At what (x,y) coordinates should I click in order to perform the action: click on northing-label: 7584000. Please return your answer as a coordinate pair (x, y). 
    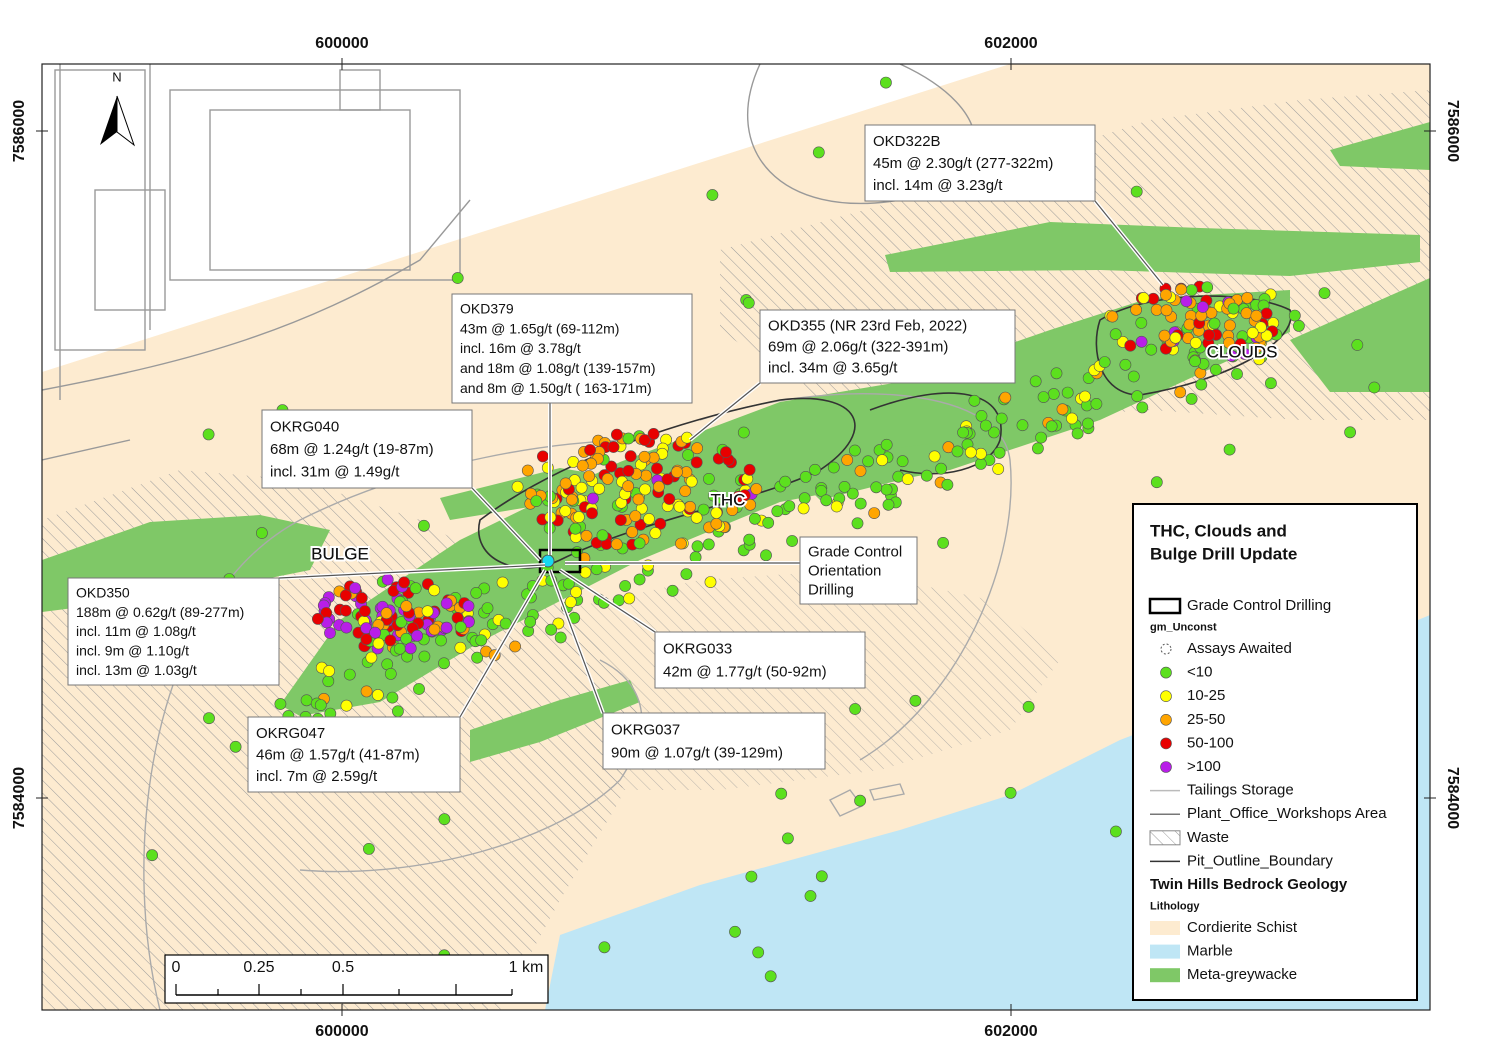
    Looking at the image, I should click on (1452, 798).